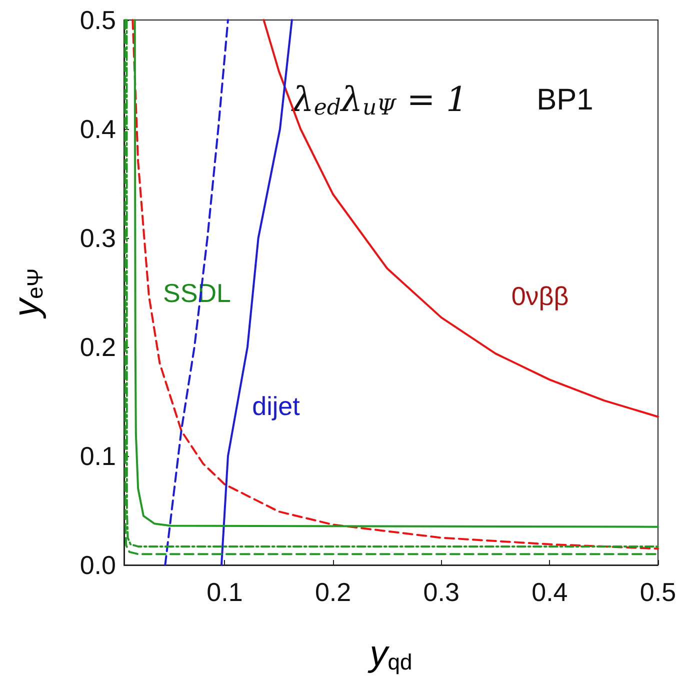 The image size is (686, 686). Describe the element at coordinates (197, 293) in the screenshot. I see `annotation: SSDL` at that location.